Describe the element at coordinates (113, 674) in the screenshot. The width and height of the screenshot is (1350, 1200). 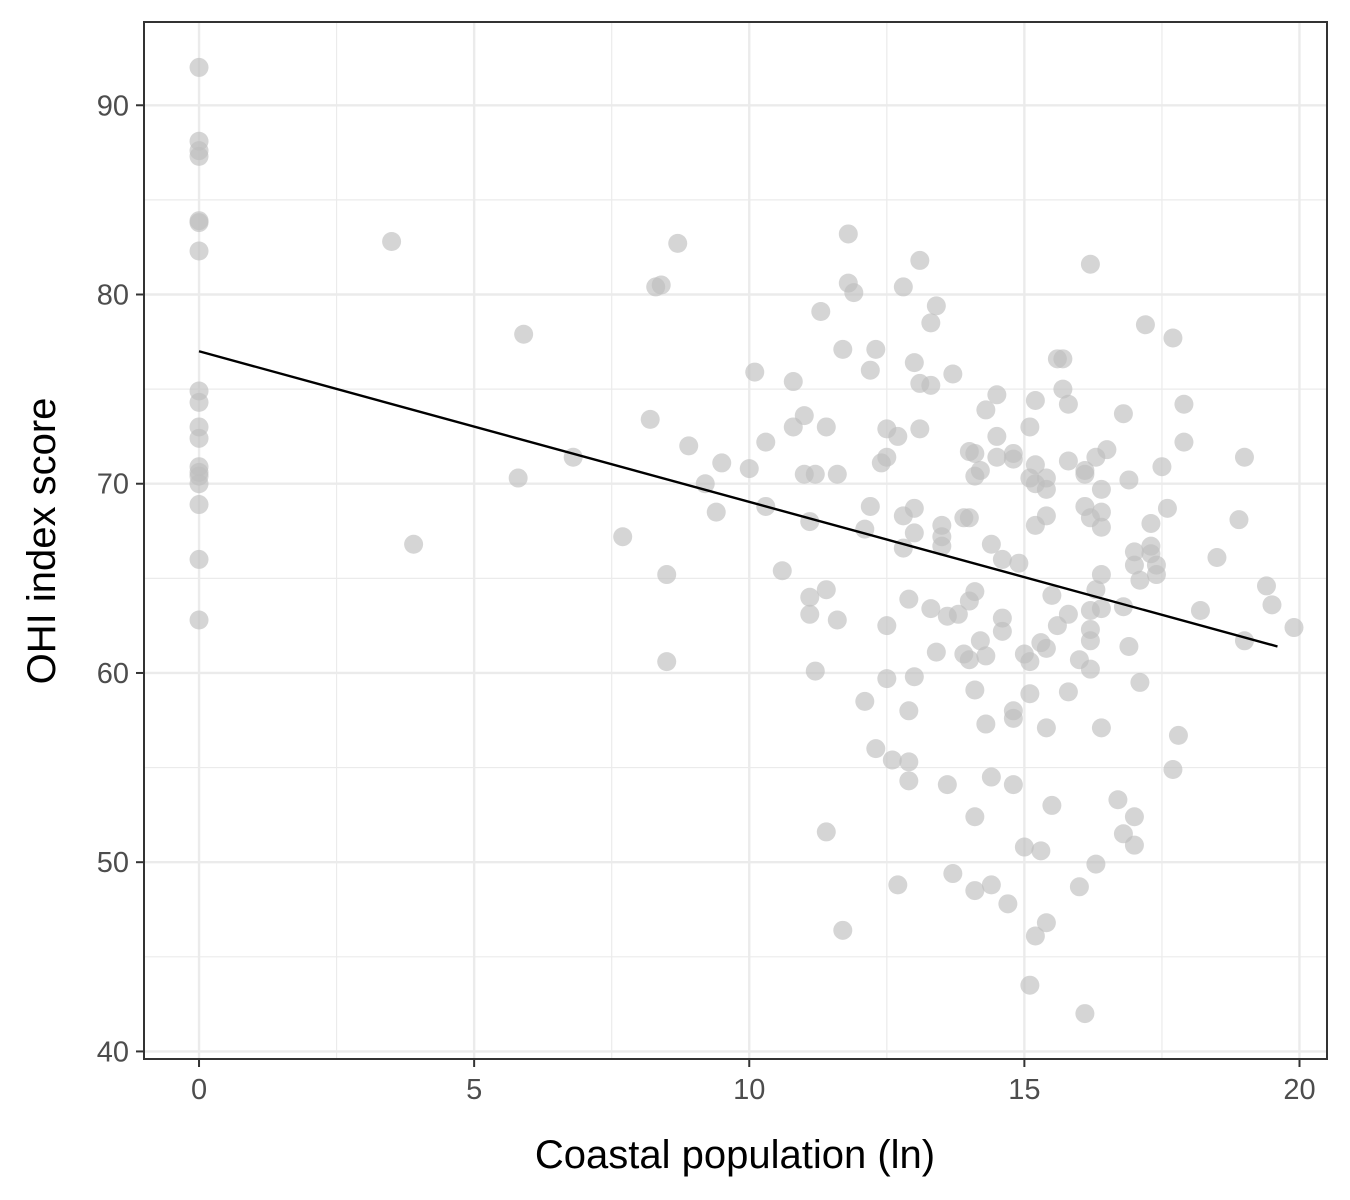
I see `y-tick-label: 60` at that location.